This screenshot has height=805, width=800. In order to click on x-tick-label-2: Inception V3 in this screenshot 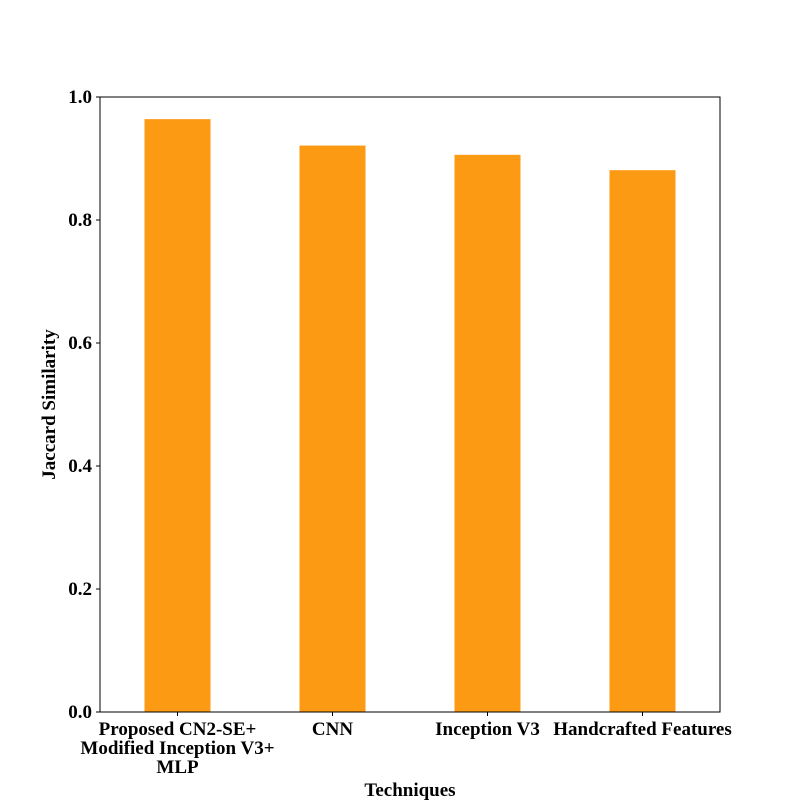, I will do `click(487, 729)`.